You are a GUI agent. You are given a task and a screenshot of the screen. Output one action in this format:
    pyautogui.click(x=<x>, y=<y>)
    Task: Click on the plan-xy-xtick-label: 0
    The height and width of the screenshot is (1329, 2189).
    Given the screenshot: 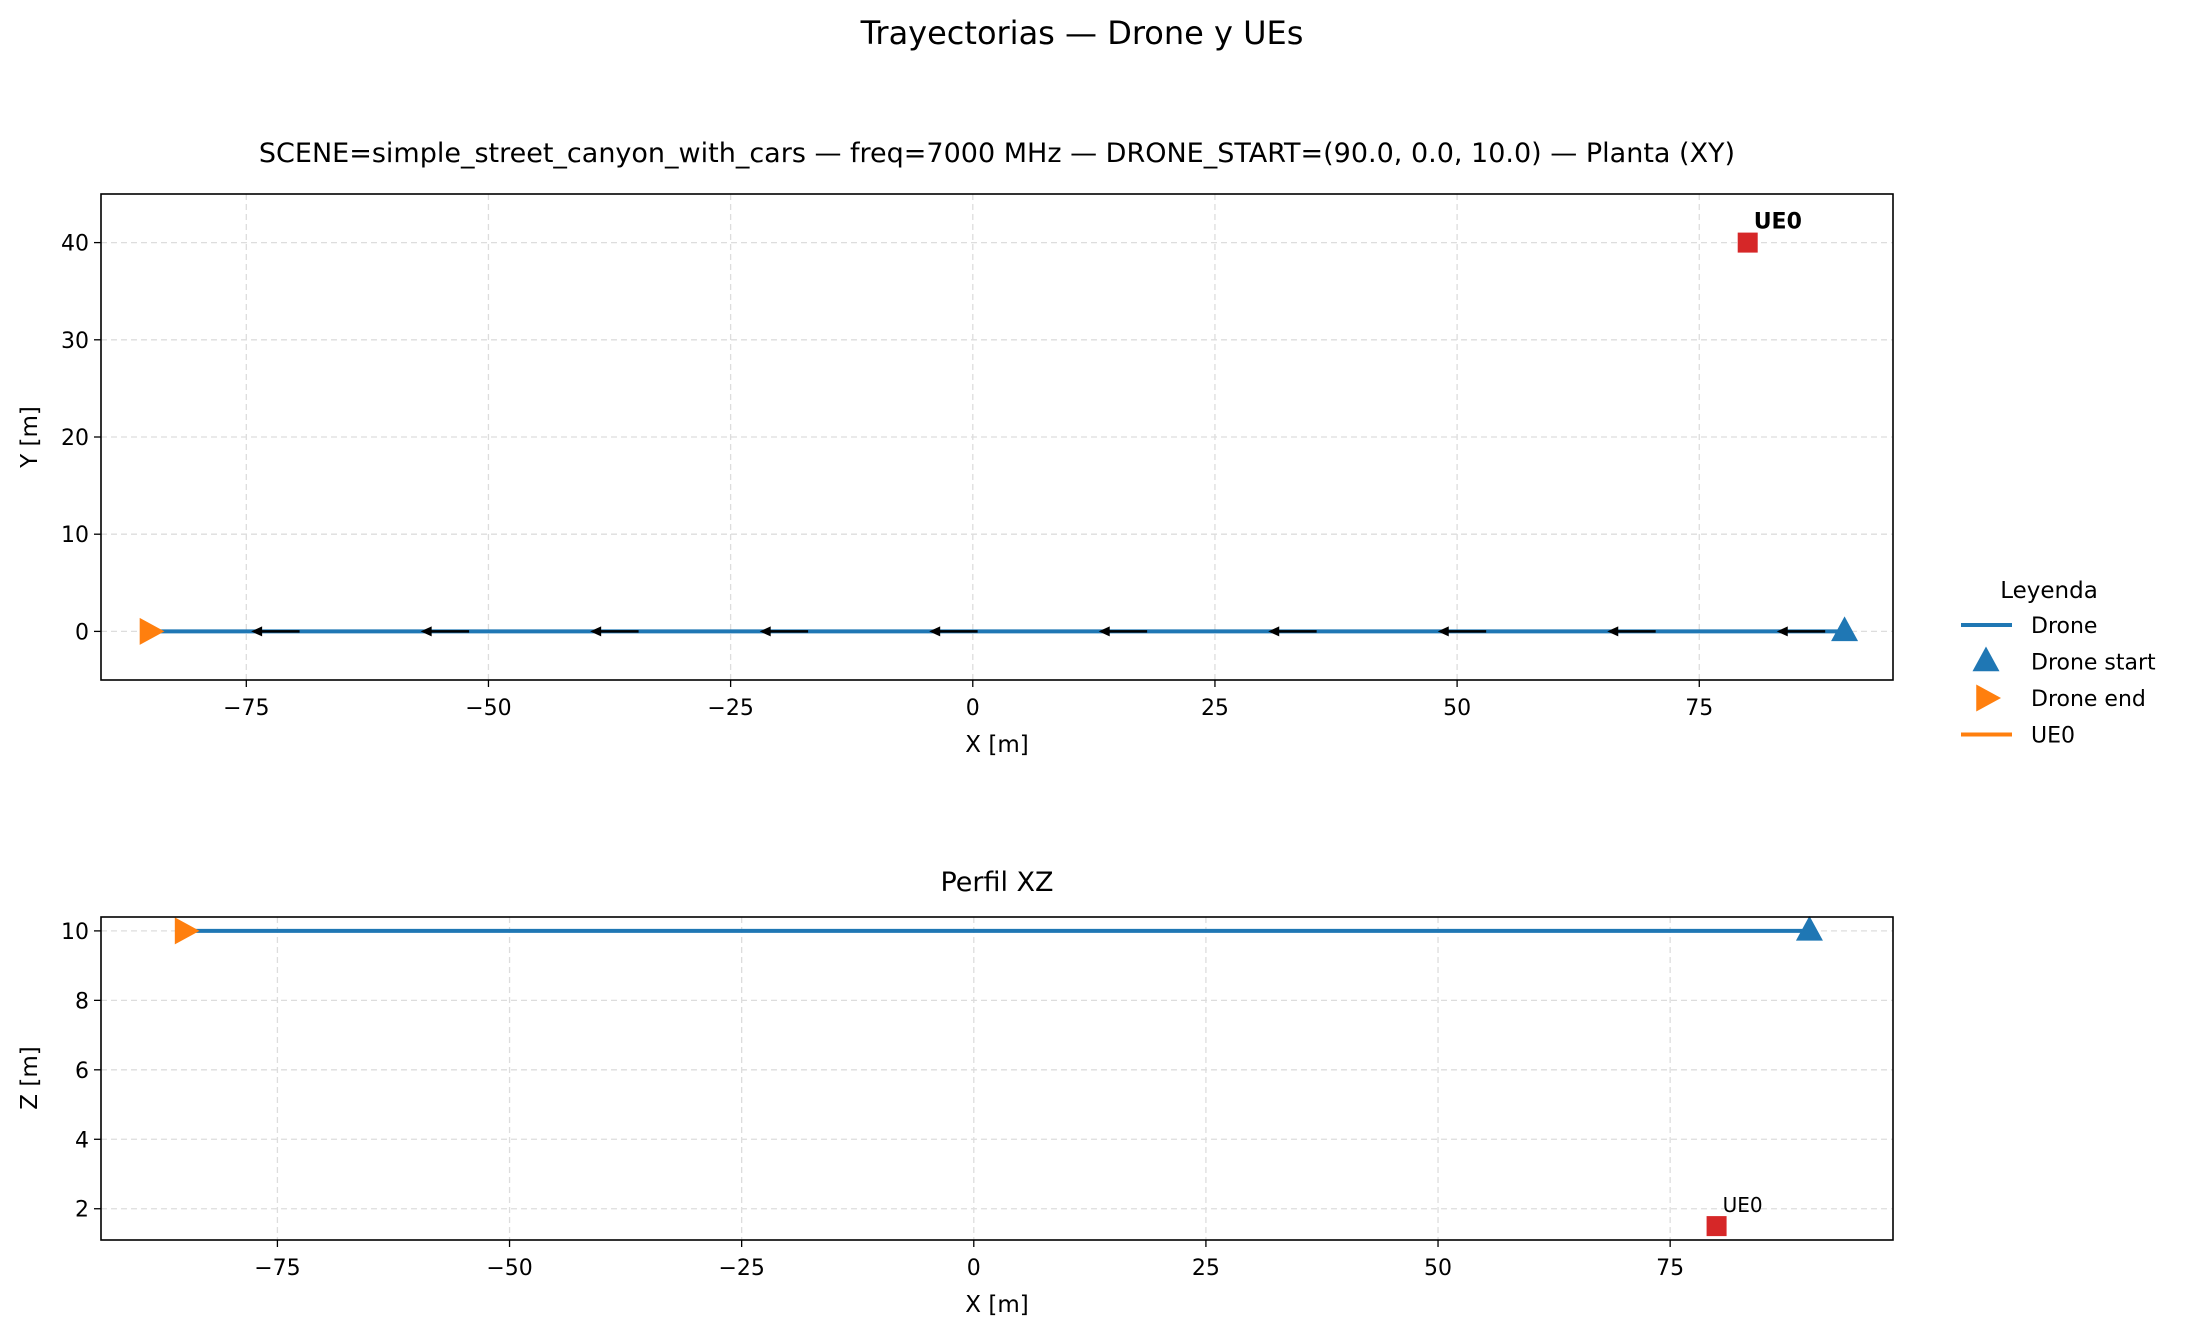 What is the action you would take?
    pyautogui.click(x=973, y=708)
    